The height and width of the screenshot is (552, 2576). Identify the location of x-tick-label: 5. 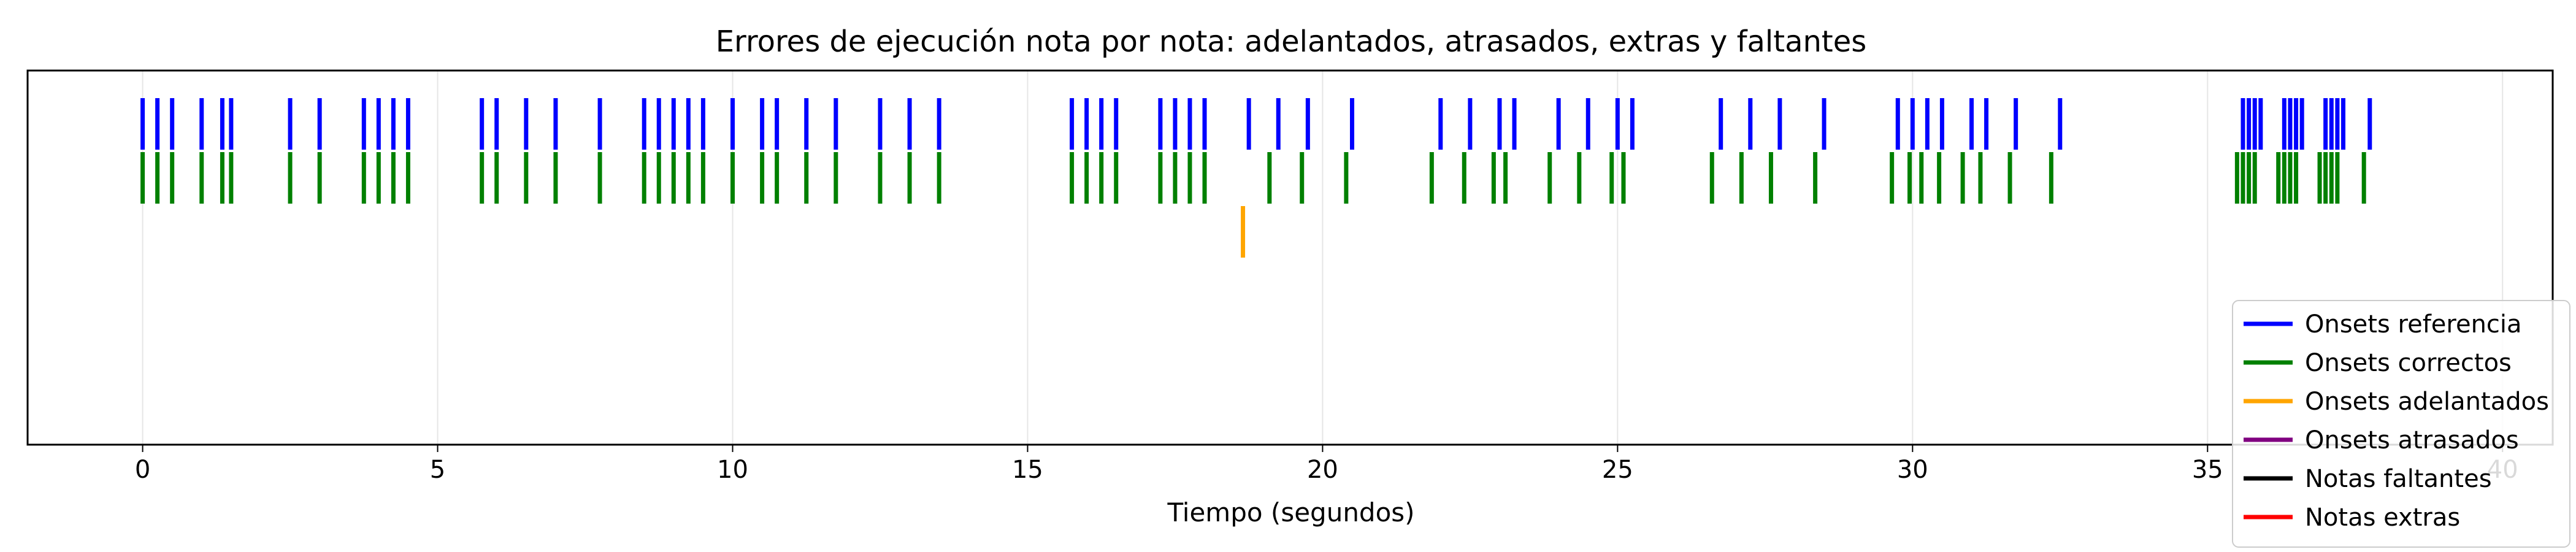
(437, 470).